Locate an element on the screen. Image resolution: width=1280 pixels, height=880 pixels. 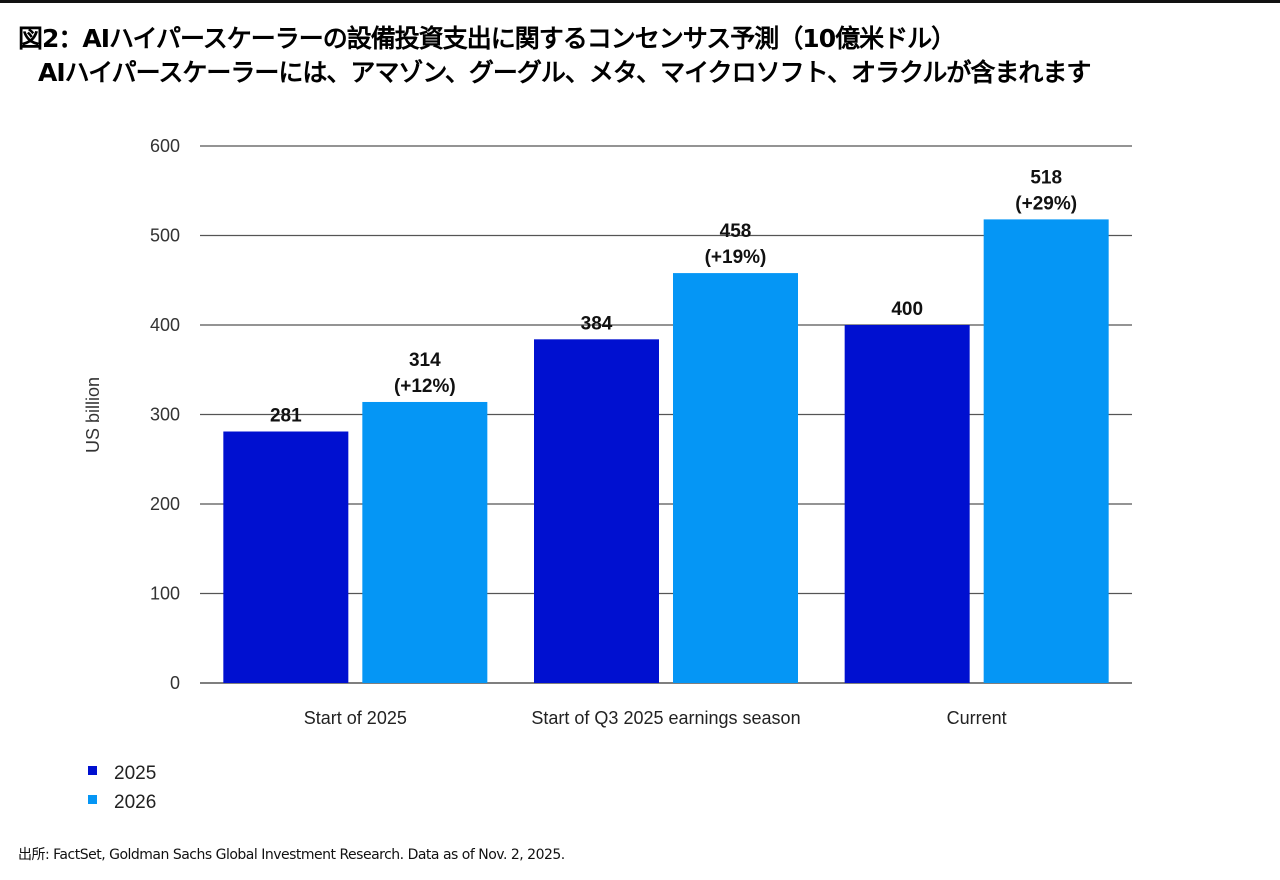
legend-swatch-2026 is located at coordinates (92, 799).